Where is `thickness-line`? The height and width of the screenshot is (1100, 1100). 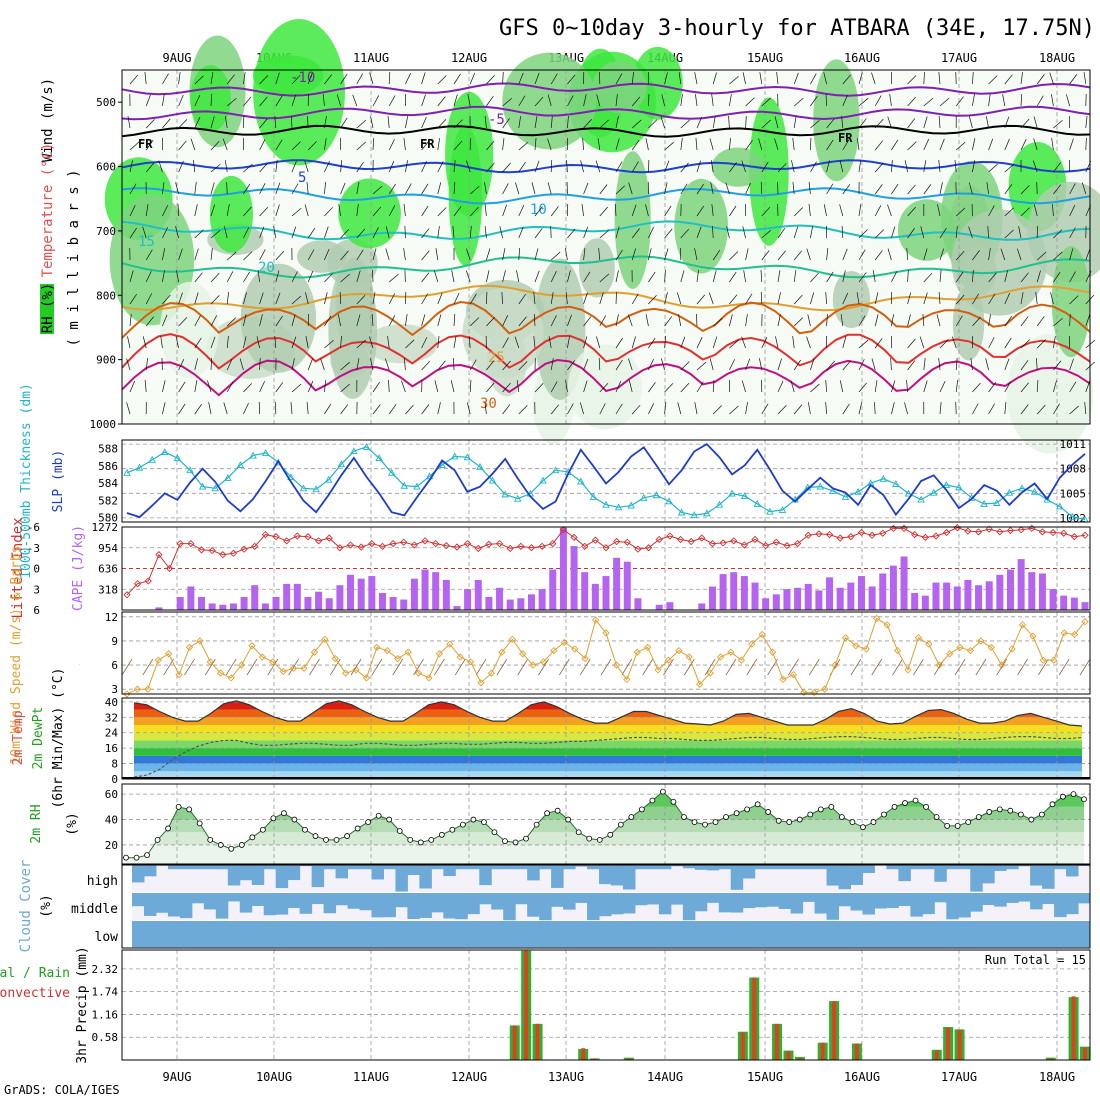 thickness-line is located at coordinates (606, 483).